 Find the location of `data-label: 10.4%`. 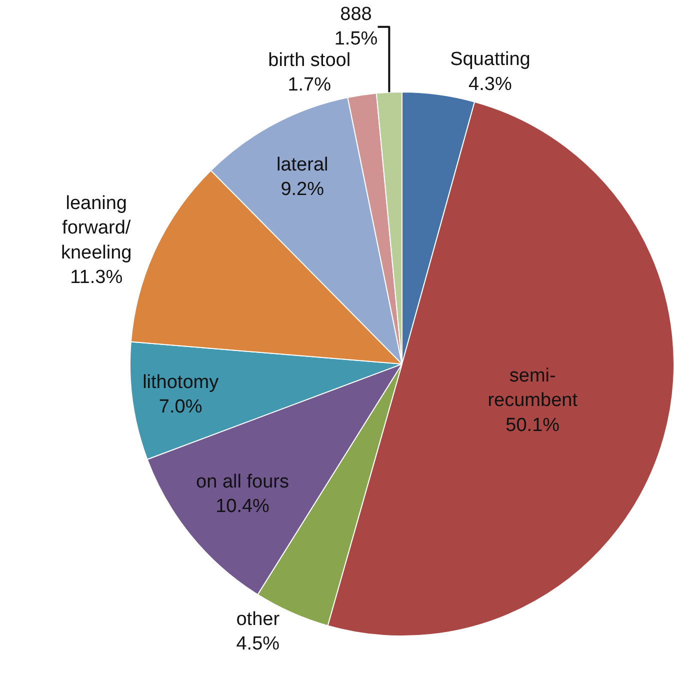

data-label: 10.4% is located at coordinates (243, 507).